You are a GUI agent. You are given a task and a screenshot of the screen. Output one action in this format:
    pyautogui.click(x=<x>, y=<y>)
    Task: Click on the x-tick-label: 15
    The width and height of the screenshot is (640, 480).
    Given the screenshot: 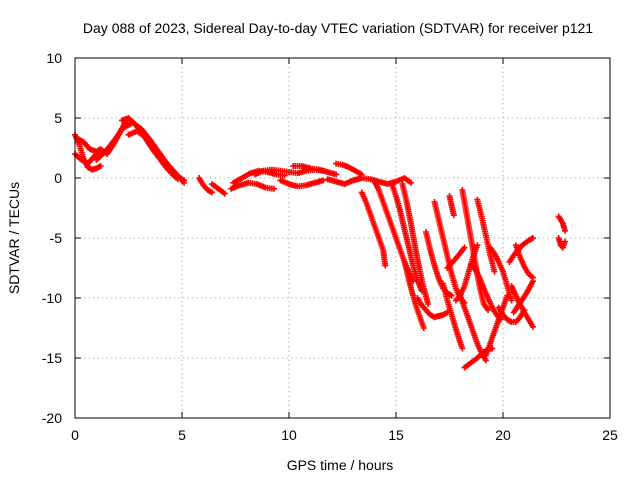 What is the action you would take?
    pyautogui.click(x=396, y=435)
    